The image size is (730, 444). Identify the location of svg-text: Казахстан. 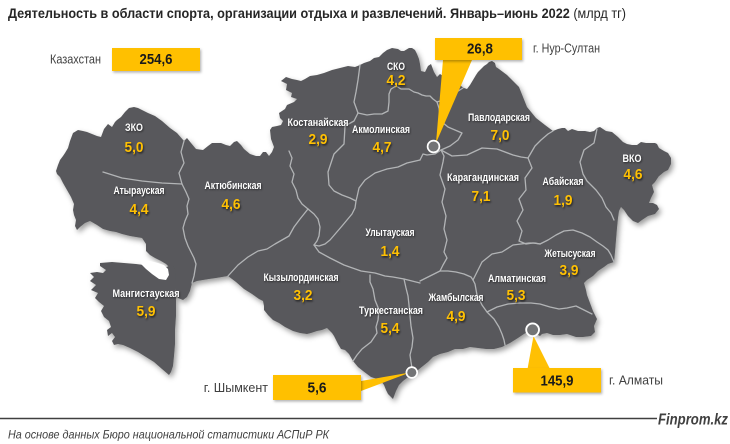
(75, 60).